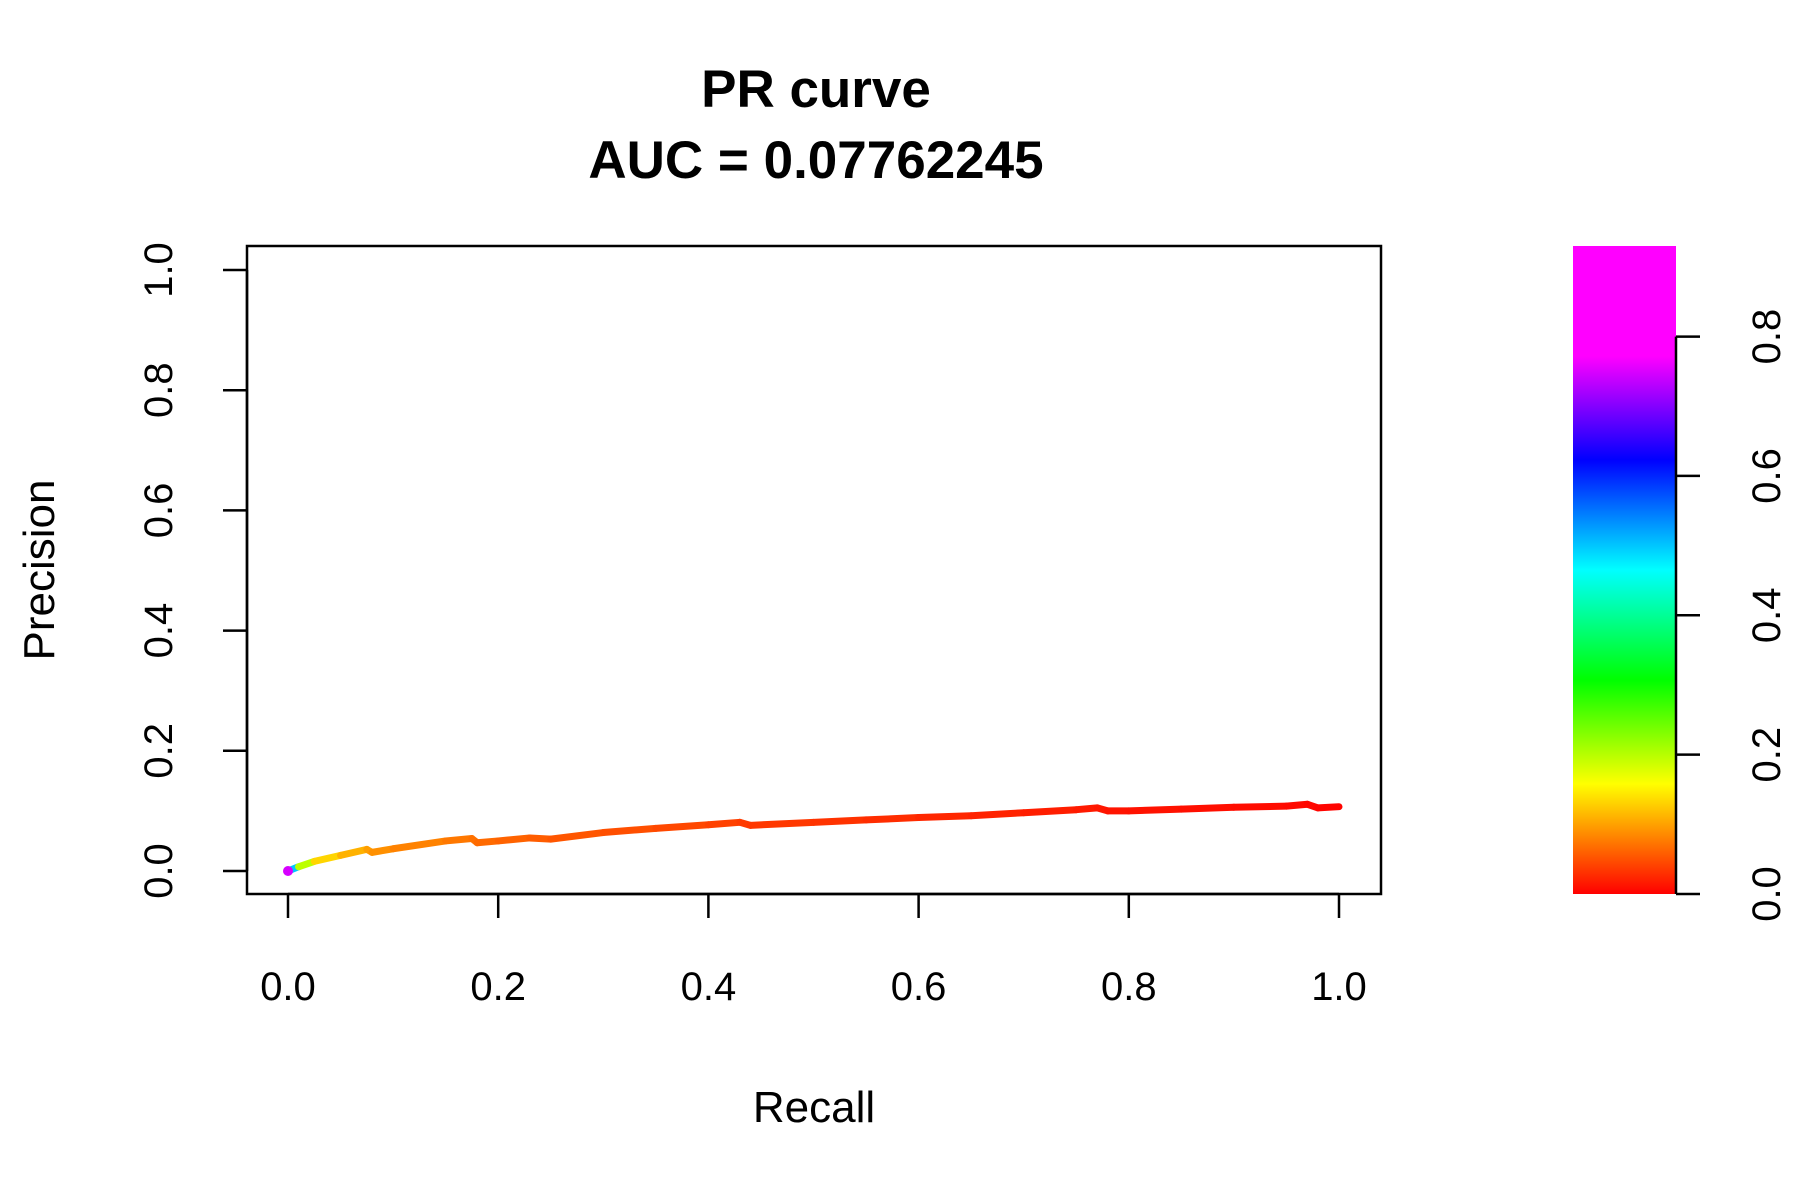 The image size is (1800, 1200). What do you see at coordinates (814, 1107) in the screenshot?
I see `x-axis-label: Recall` at bounding box center [814, 1107].